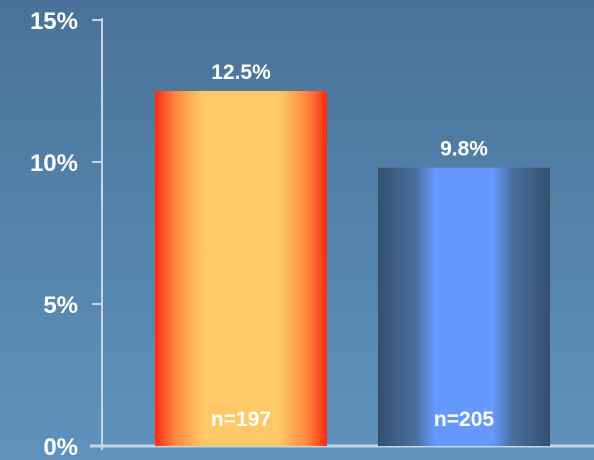 The image size is (594, 460). Describe the element at coordinates (464, 419) in the screenshot. I see `bar-n-label: n=205` at that location.